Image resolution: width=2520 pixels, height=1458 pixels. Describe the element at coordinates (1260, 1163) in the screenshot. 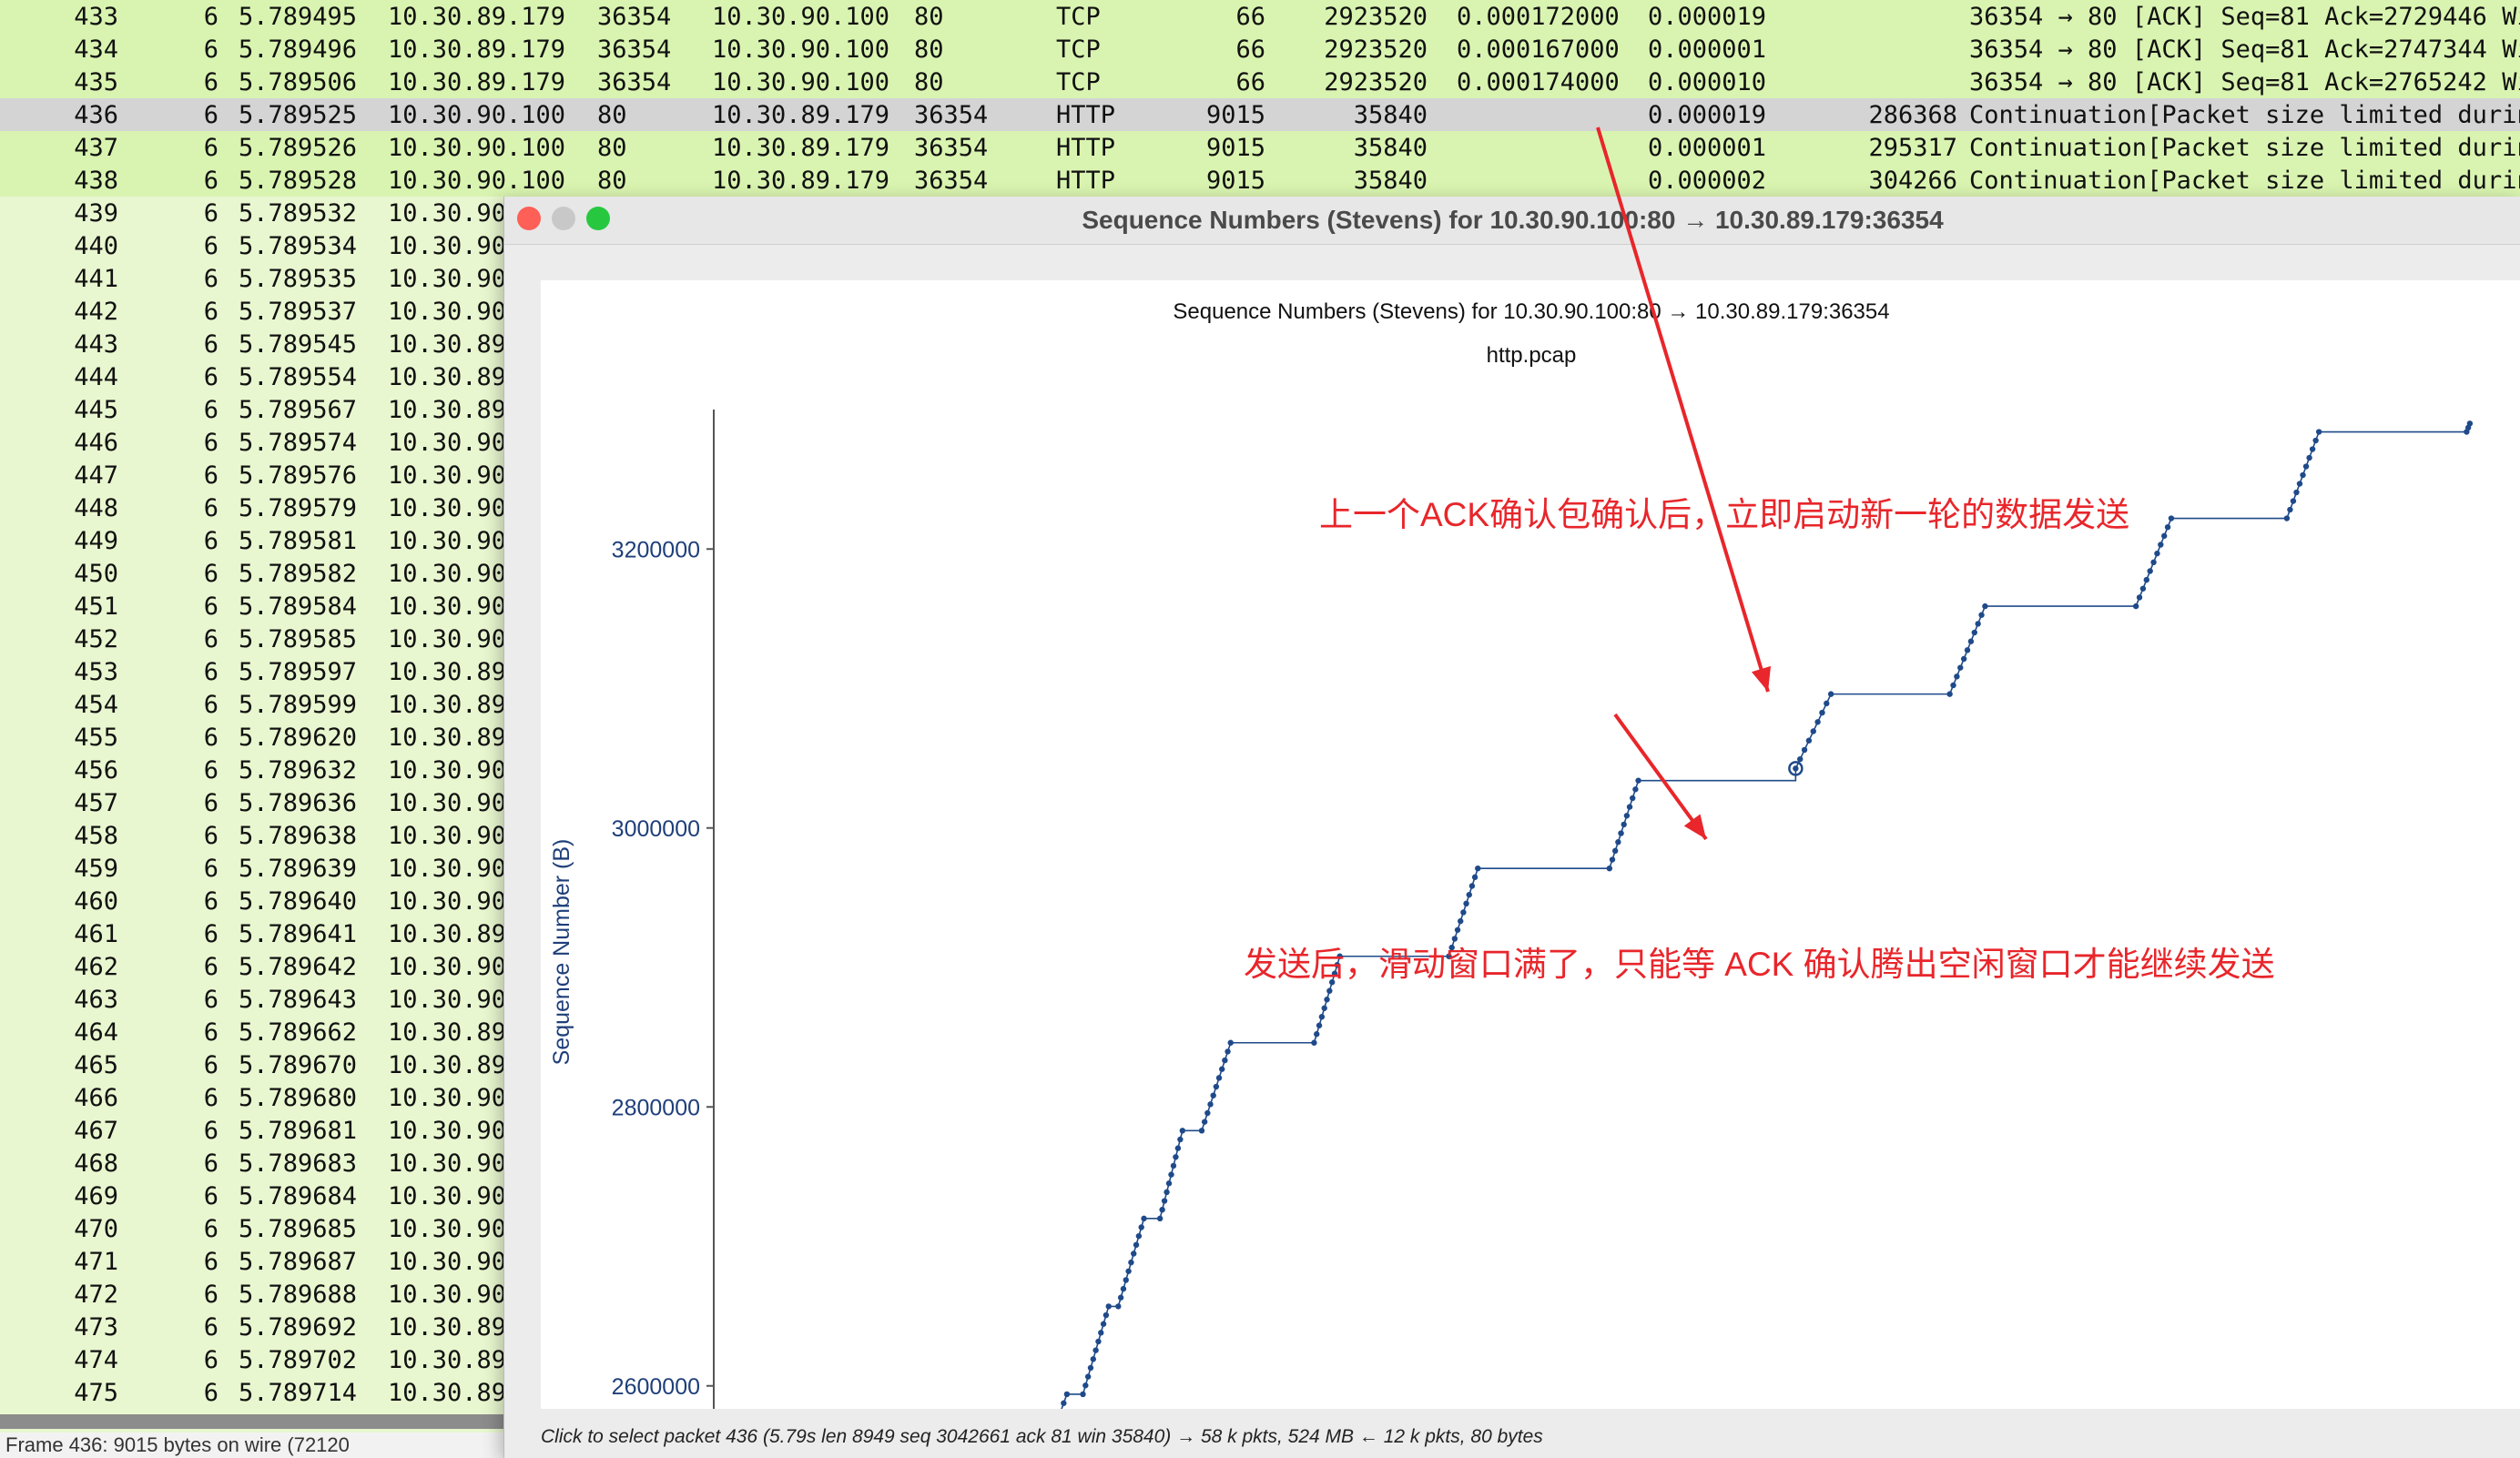

I see `packet-row: 468 6 5.789683 10.30.90` at that location.